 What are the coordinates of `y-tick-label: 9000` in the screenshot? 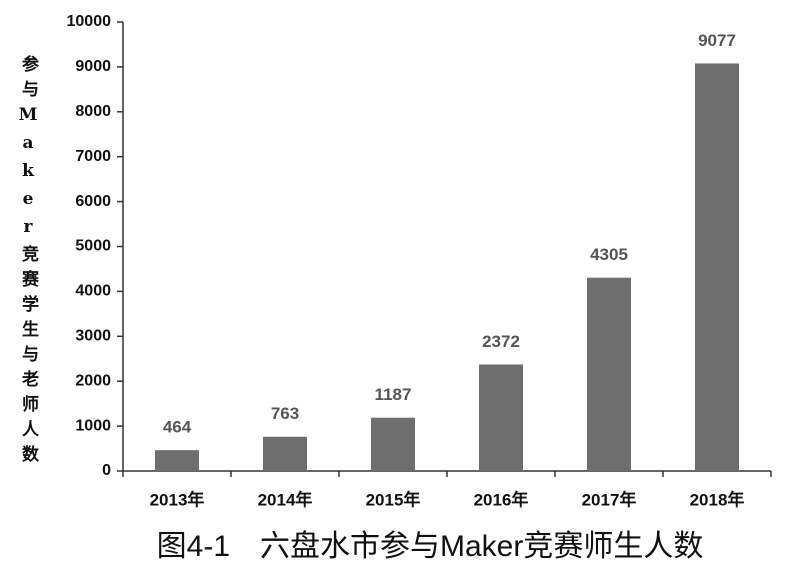 It's located at (93, 66).